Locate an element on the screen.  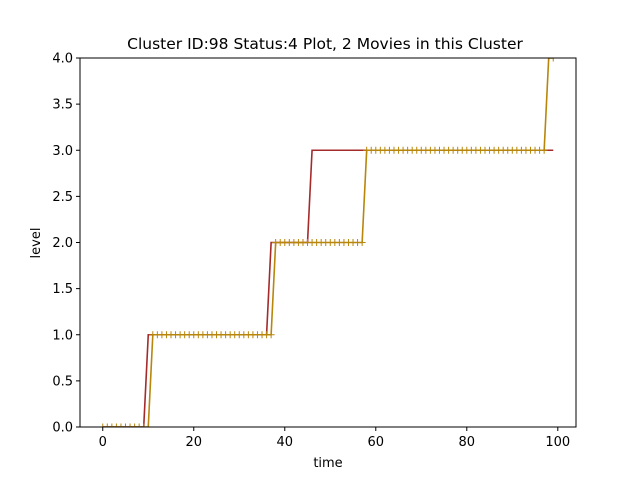
x-tick-label: 20 is located at coordinates (193, 442).